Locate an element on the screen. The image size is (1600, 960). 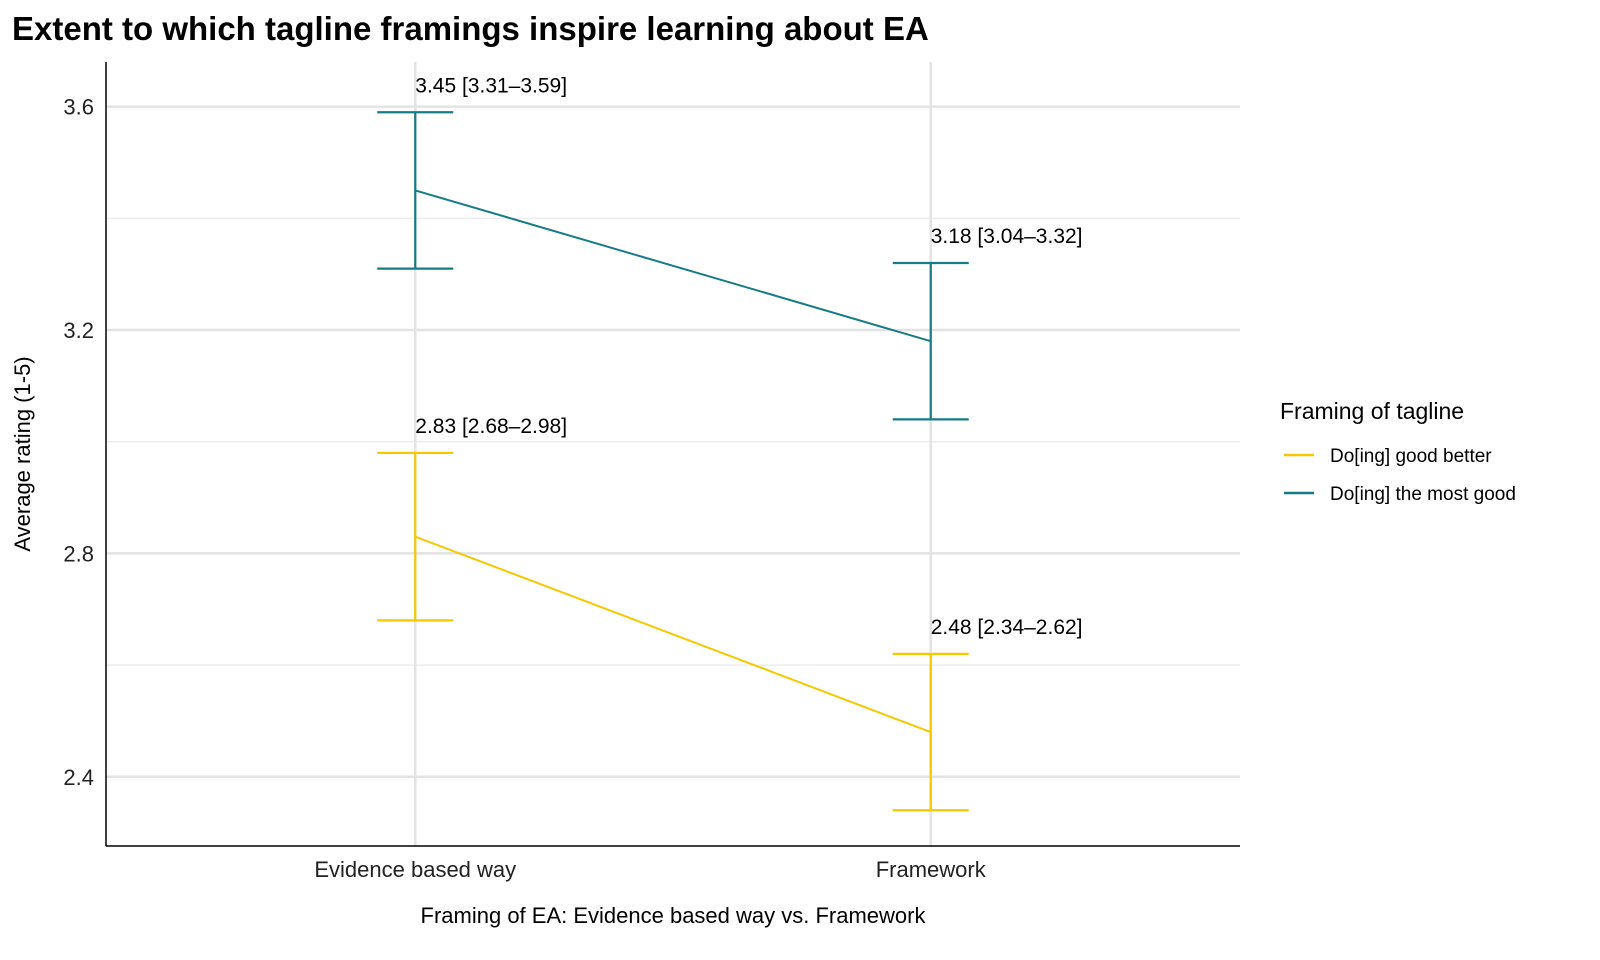
data-label: 2.48 [2.34–2.62] is located at coordinates (1007, 627).